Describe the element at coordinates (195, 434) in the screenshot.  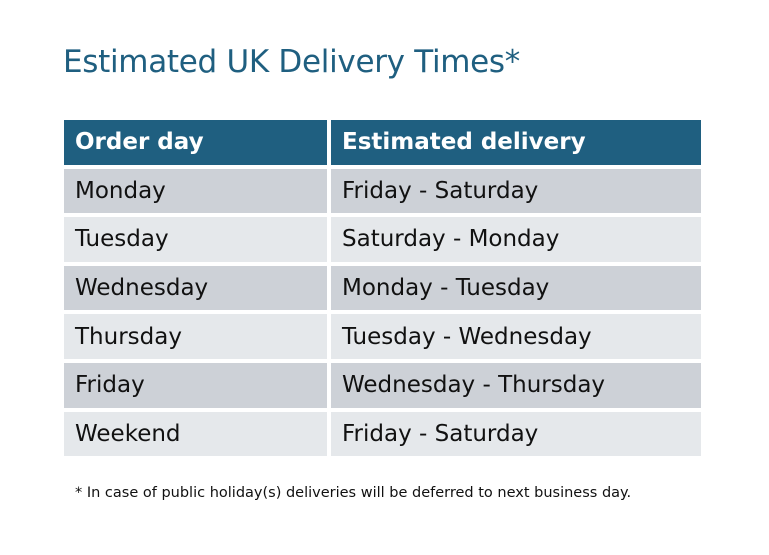
I see `order-day-cell: Weekend` at that location.